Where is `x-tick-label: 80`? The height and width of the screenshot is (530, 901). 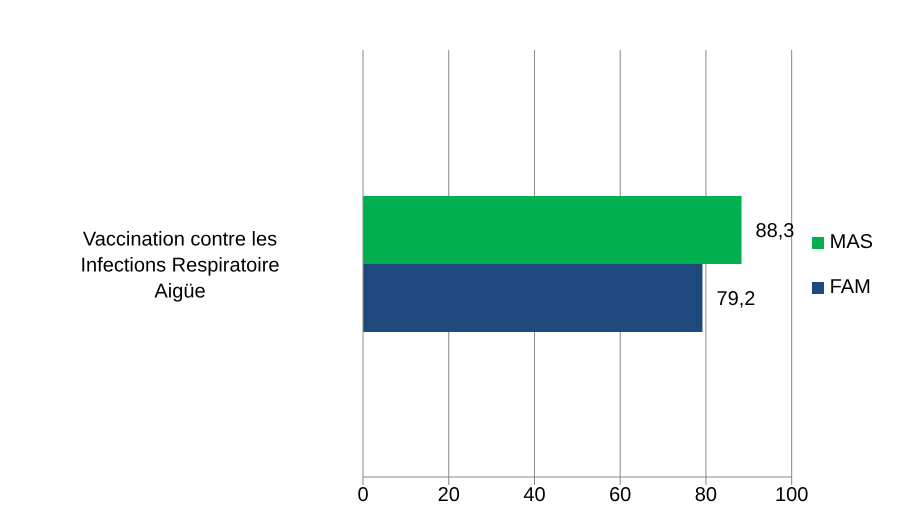 x-tick-label: 80 is located at coordinates (706, 495).